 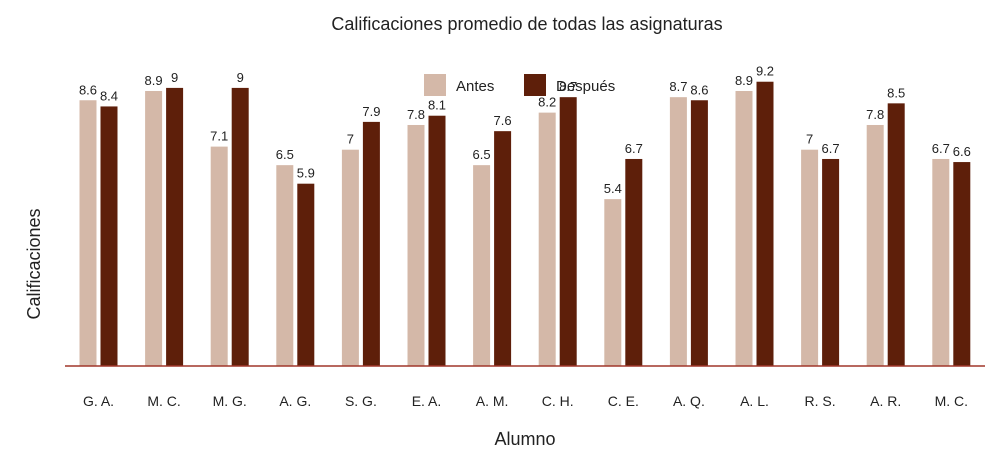 What do you see at coordinates (88, 89) in the screenshot?
I see `data-label-antes-0: 8.6` at bounding box center [88, 89].